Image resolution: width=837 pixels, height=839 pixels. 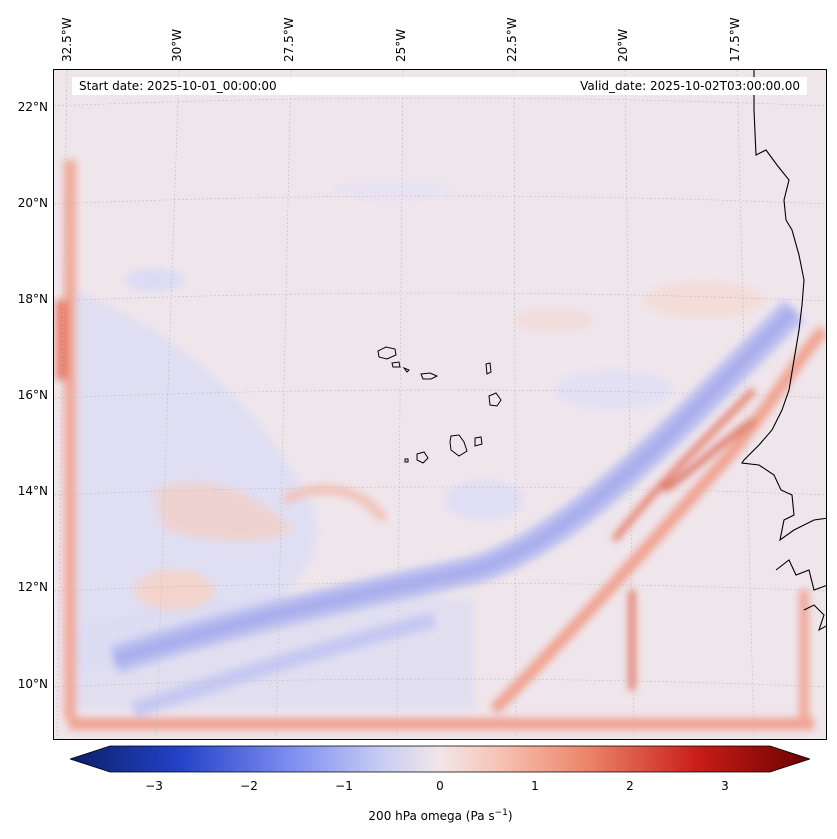 I want to click on coastline, so click(x=783, y=351).